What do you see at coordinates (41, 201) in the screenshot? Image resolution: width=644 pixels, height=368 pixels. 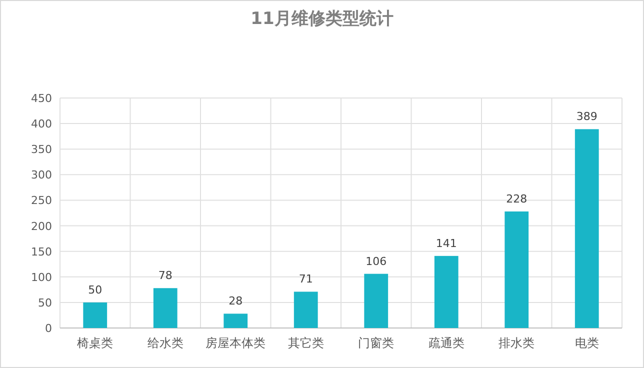 I see `y-tick-label: 250` at bounding box center [41, 201].